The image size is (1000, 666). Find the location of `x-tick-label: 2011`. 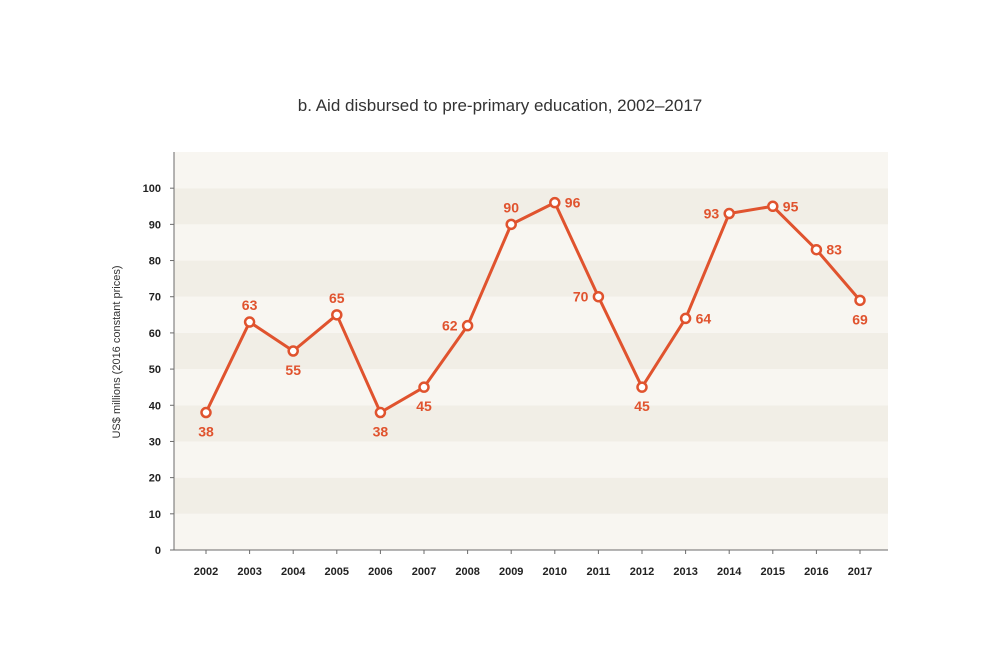

x-tick-label: 2011 is located at coordinates (598, 572).